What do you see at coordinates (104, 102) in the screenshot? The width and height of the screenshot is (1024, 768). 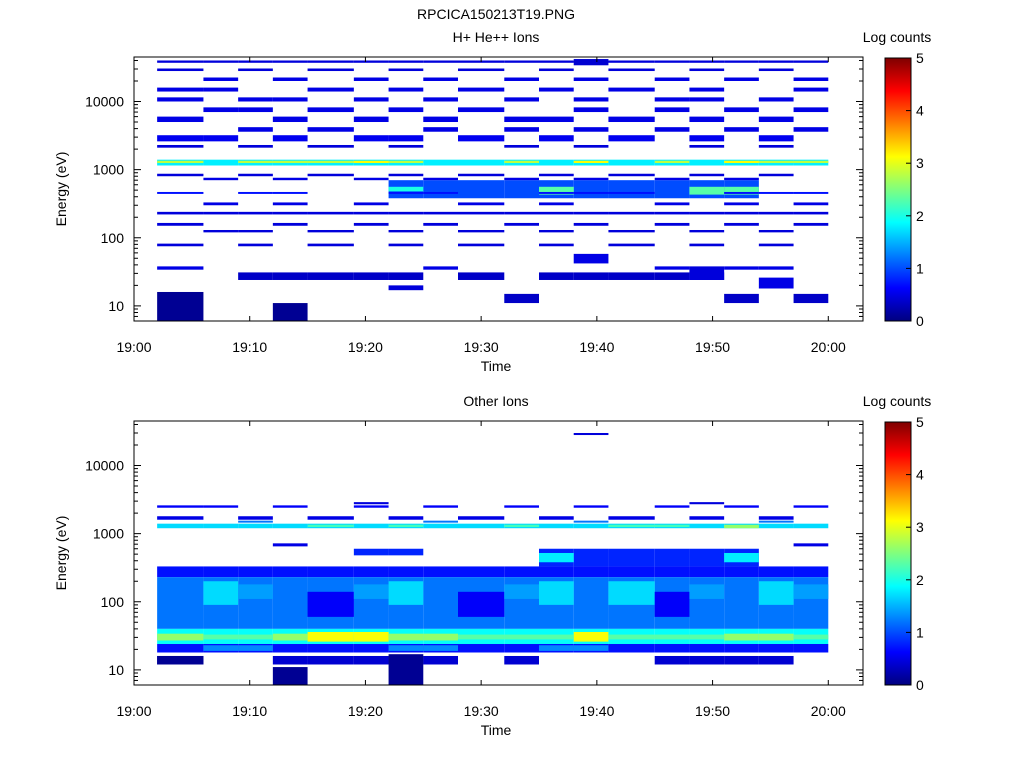 I see `y-tick-label: 10000` at bounding box center [104, 102].